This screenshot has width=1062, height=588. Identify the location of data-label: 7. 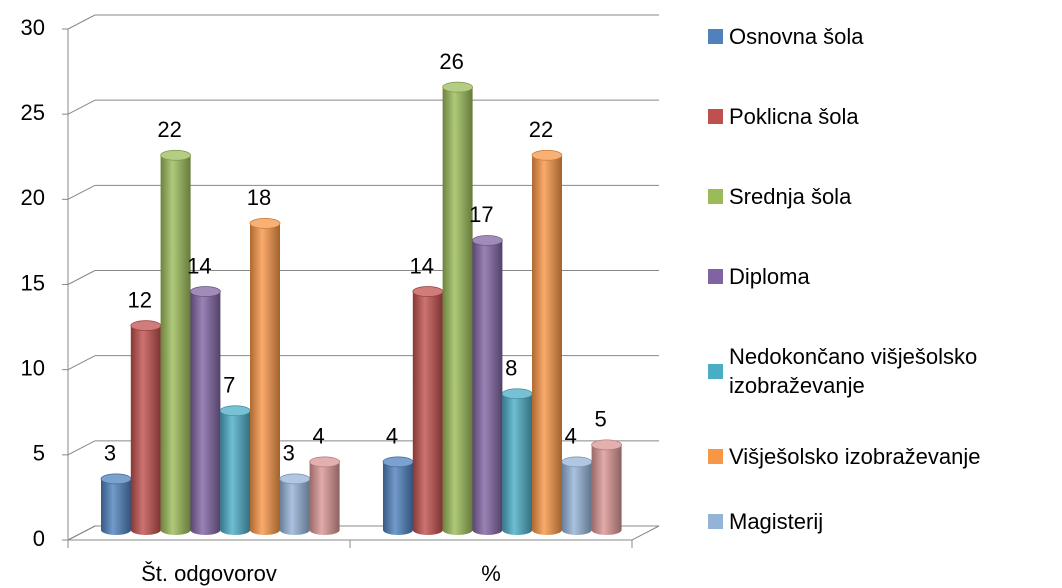
(229, 385).